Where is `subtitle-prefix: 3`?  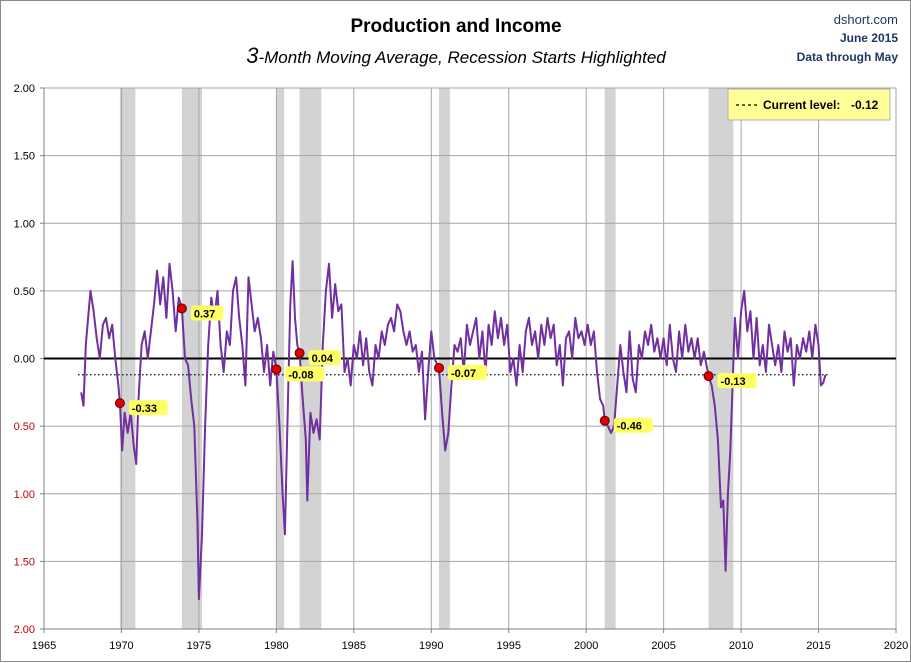
subtitle-prefix: 3 is located at coordinates (252, 55).